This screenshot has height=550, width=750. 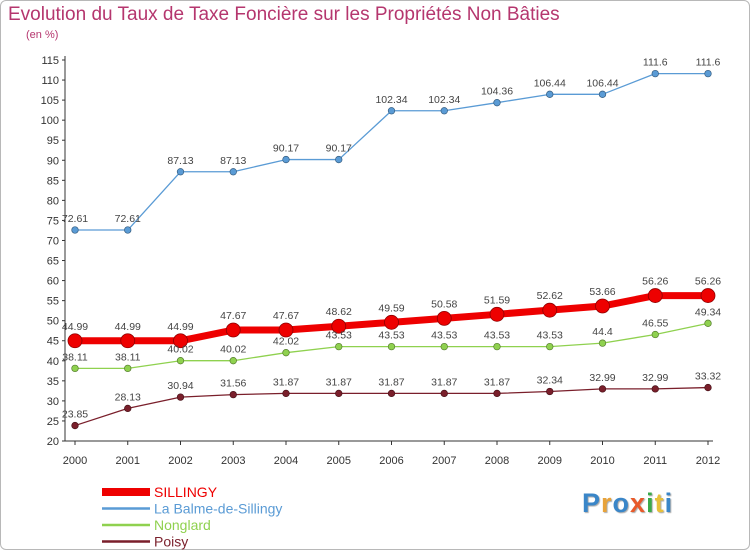 What do you see at coordinates (391, 100) in the screenshot?
I see `data-label-la-balme-de-sillingy: 102.34` at bounding box center [391, 100].